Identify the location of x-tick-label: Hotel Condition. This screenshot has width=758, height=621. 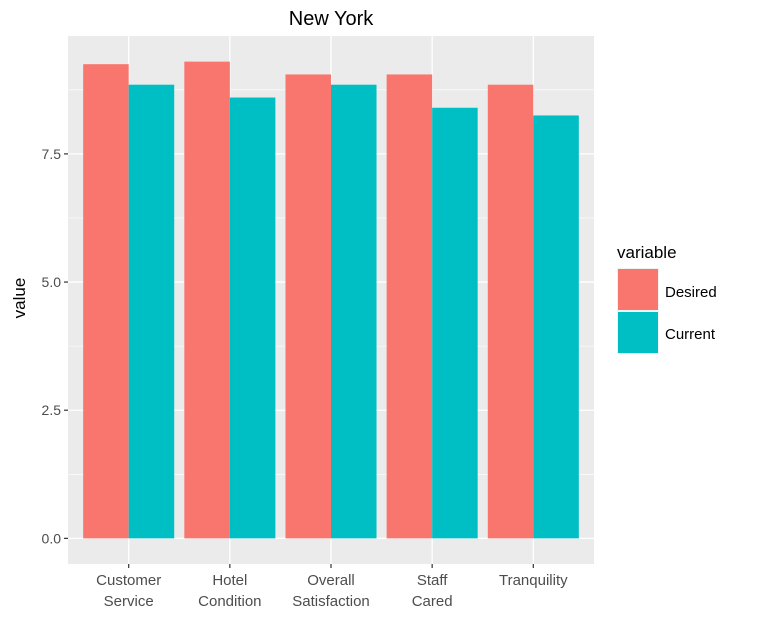
(229, 591).